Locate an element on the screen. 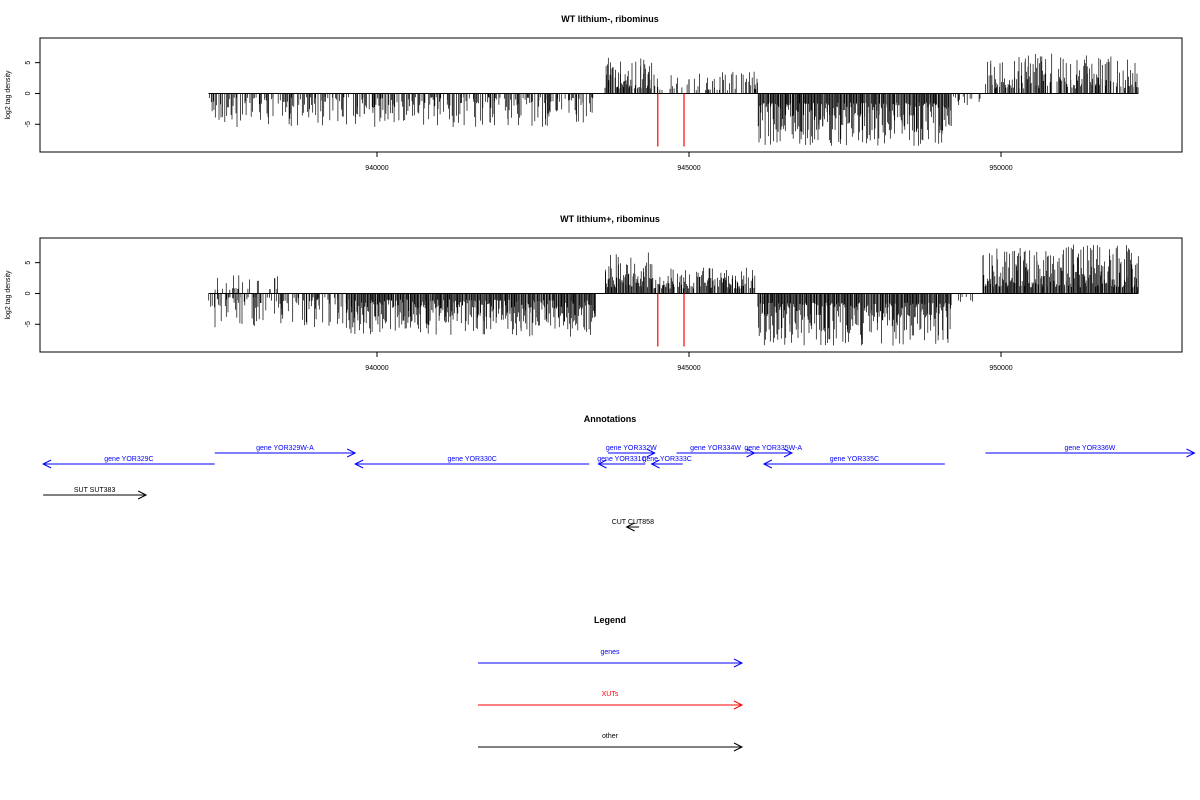  feature-label: gene YOR329W-A is located at coordinates (285, 448).